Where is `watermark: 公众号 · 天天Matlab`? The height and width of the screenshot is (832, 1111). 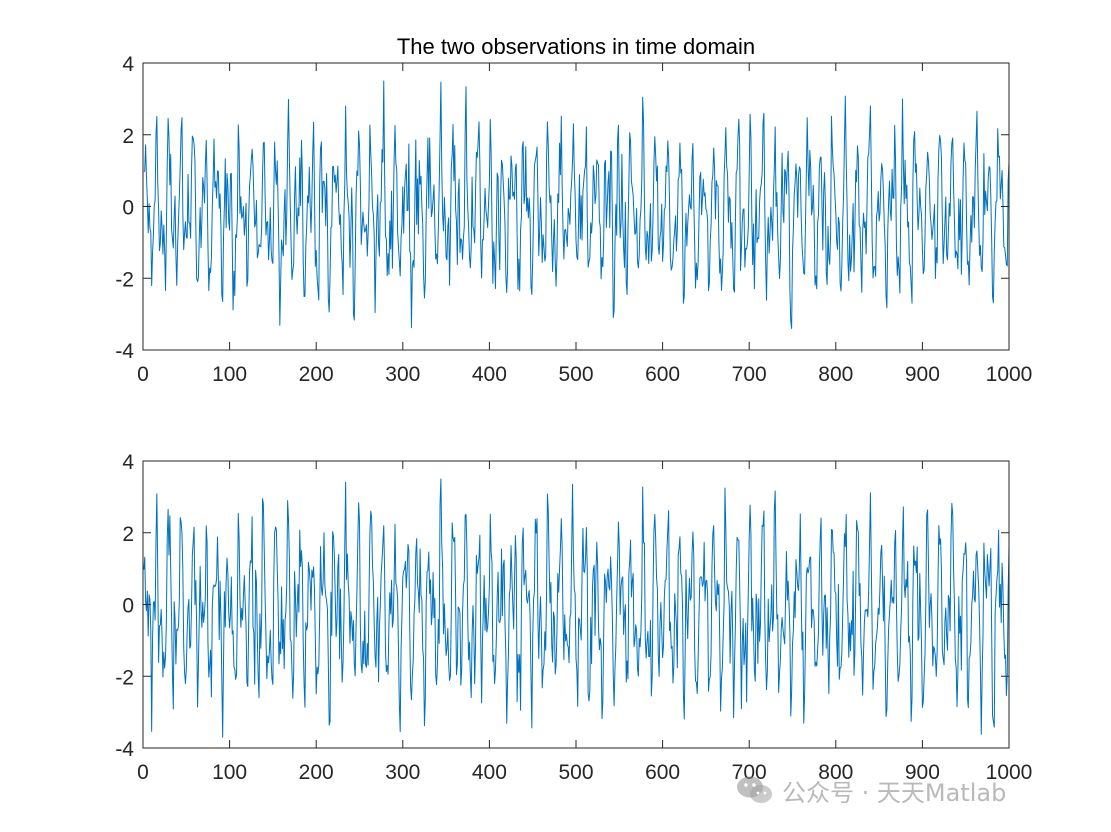
watermark: 公众号 · 天天Matlab is located at coordinates (871, 790).